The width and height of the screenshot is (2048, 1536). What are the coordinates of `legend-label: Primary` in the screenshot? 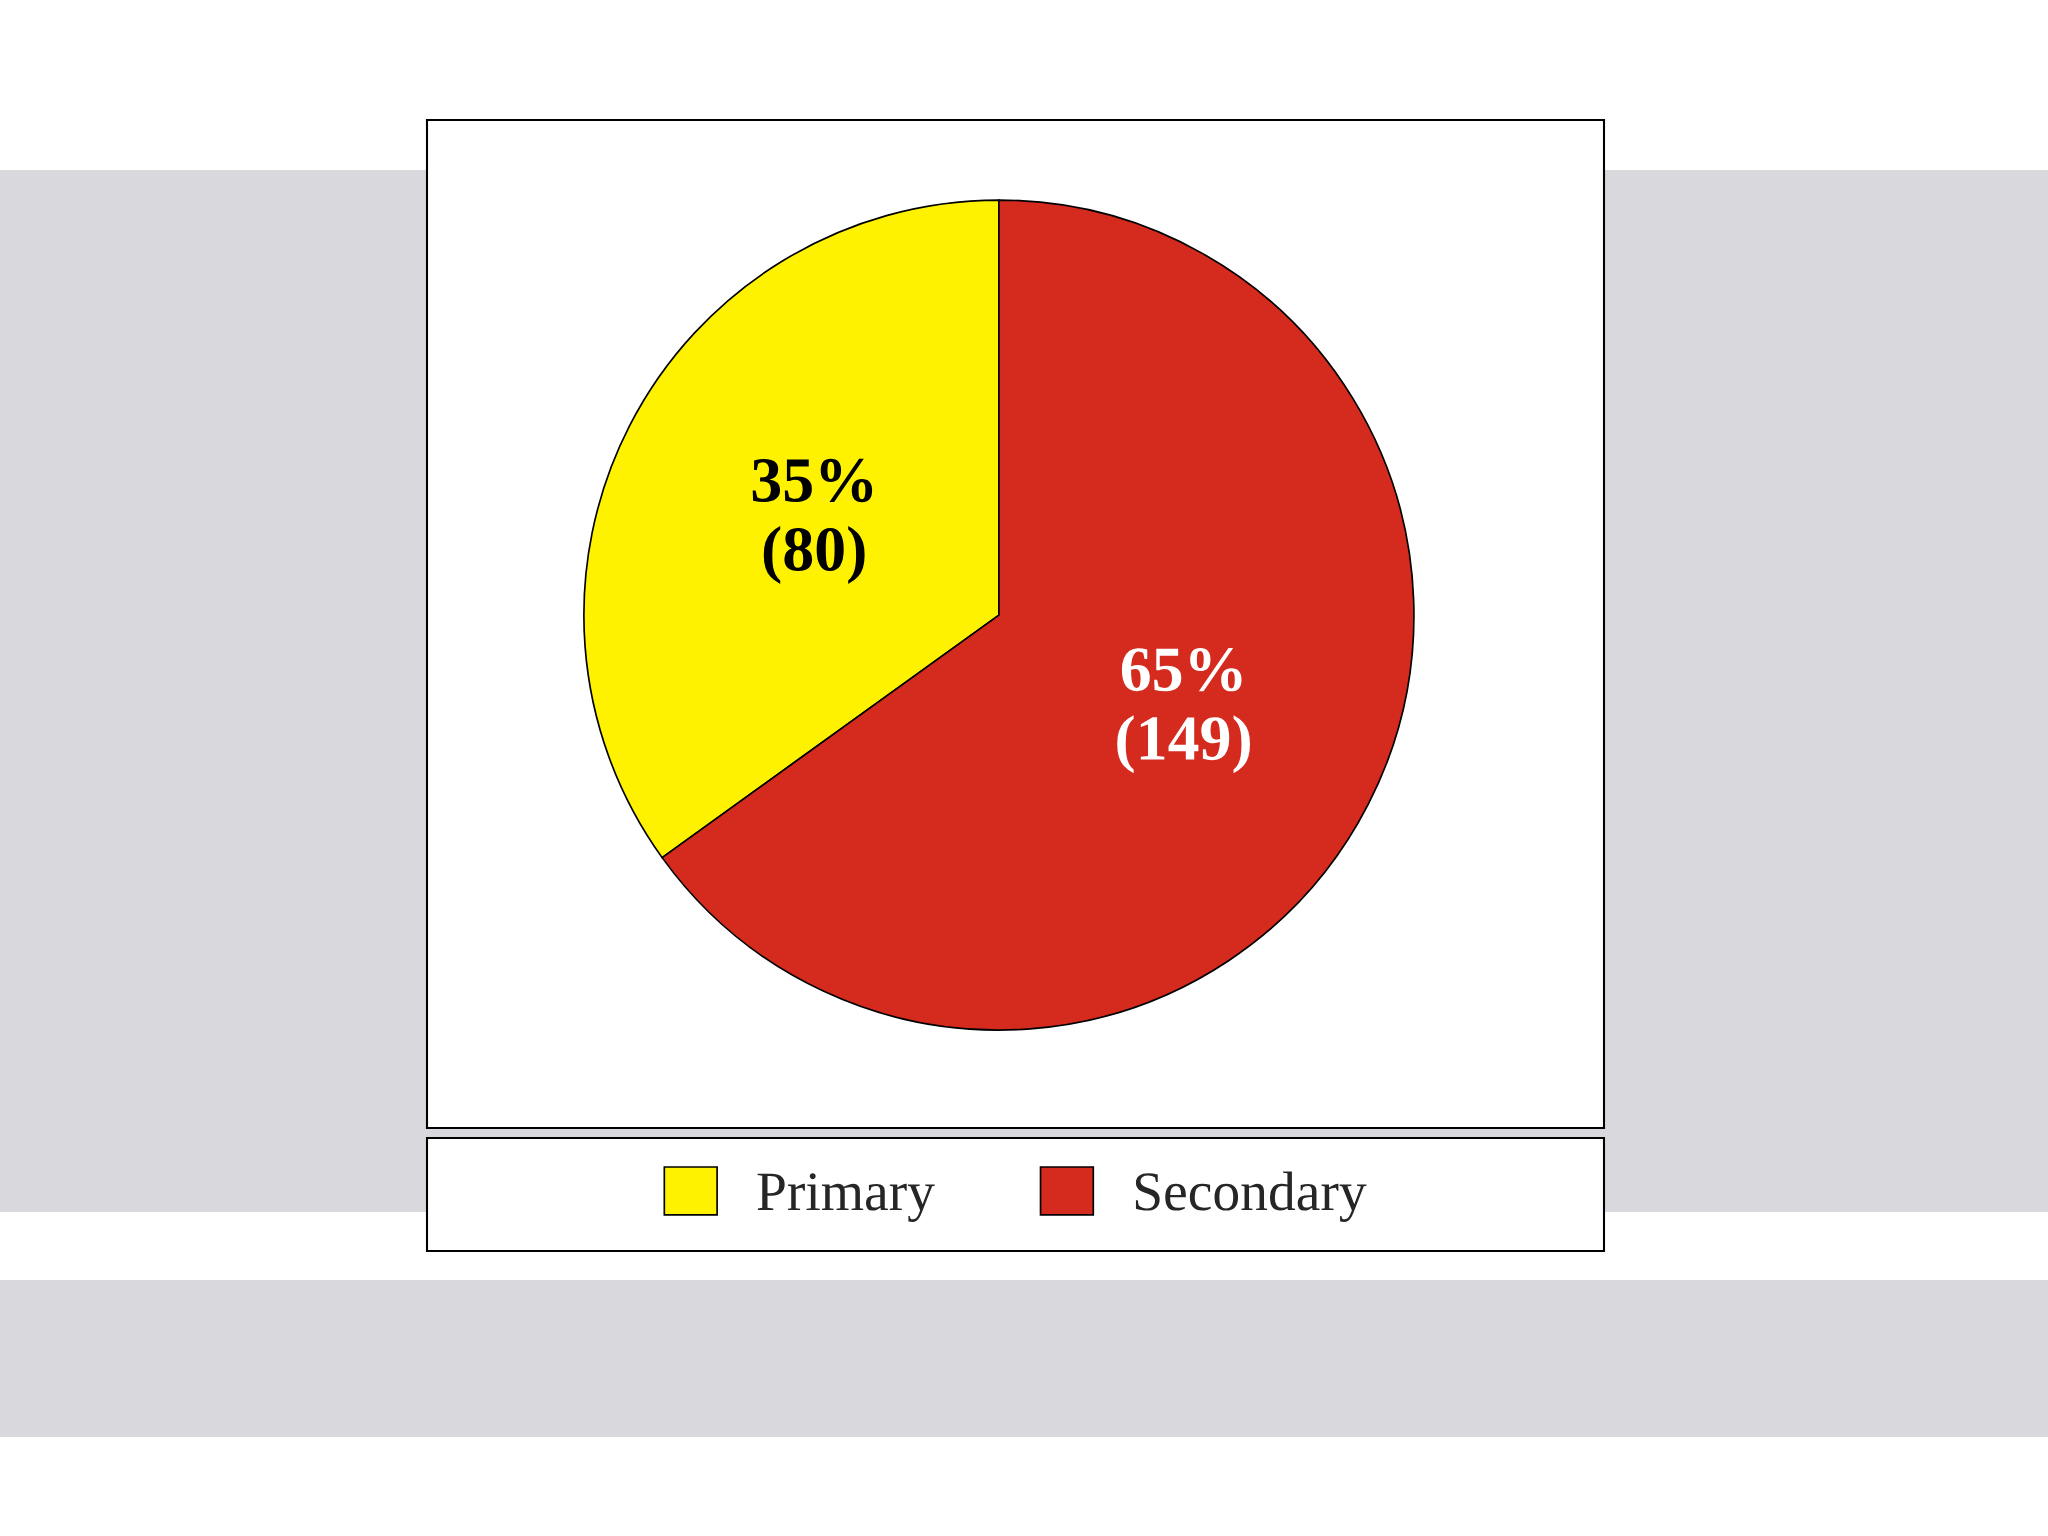 It's located at (846, 1198).